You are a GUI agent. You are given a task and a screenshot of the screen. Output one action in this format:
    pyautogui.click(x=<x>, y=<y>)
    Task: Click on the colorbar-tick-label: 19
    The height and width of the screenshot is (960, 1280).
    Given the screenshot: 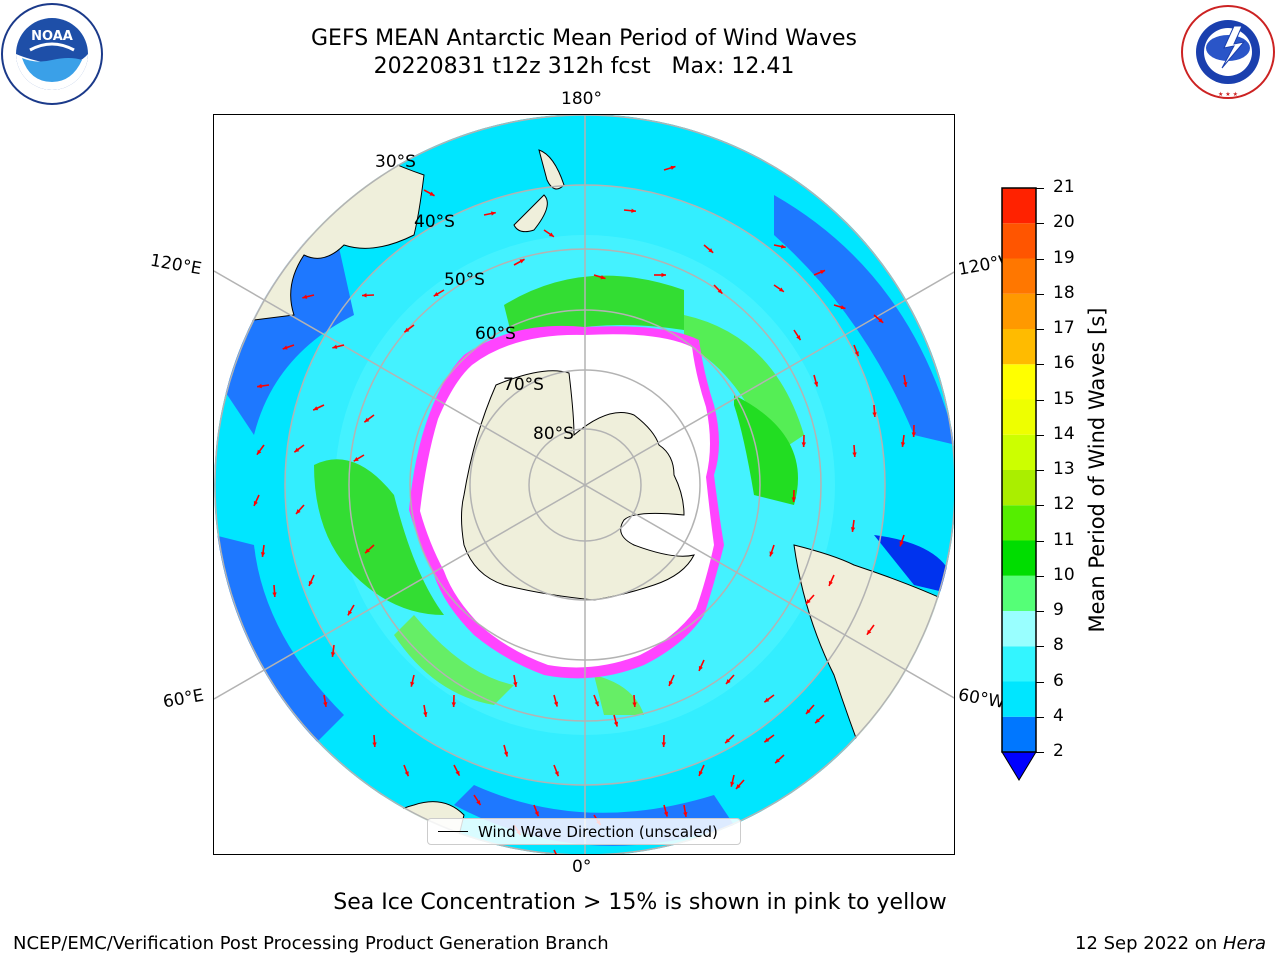 What is the action you would take?
    pyautogui.click(x=1064, y=257)
    